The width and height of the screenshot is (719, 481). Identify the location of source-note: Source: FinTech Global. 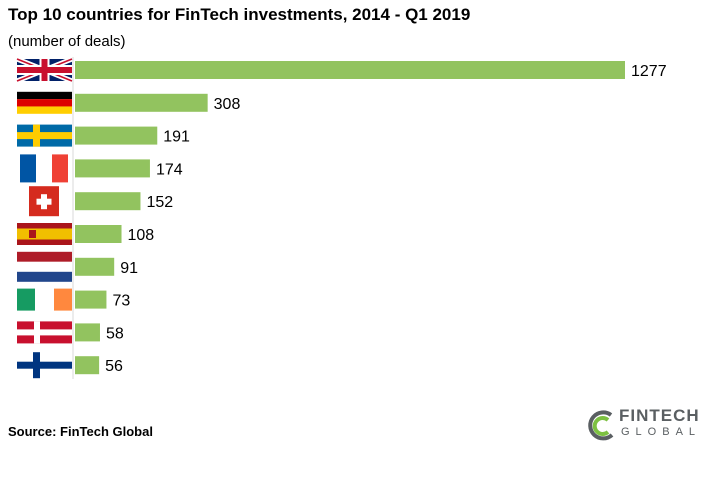
(80, 431).